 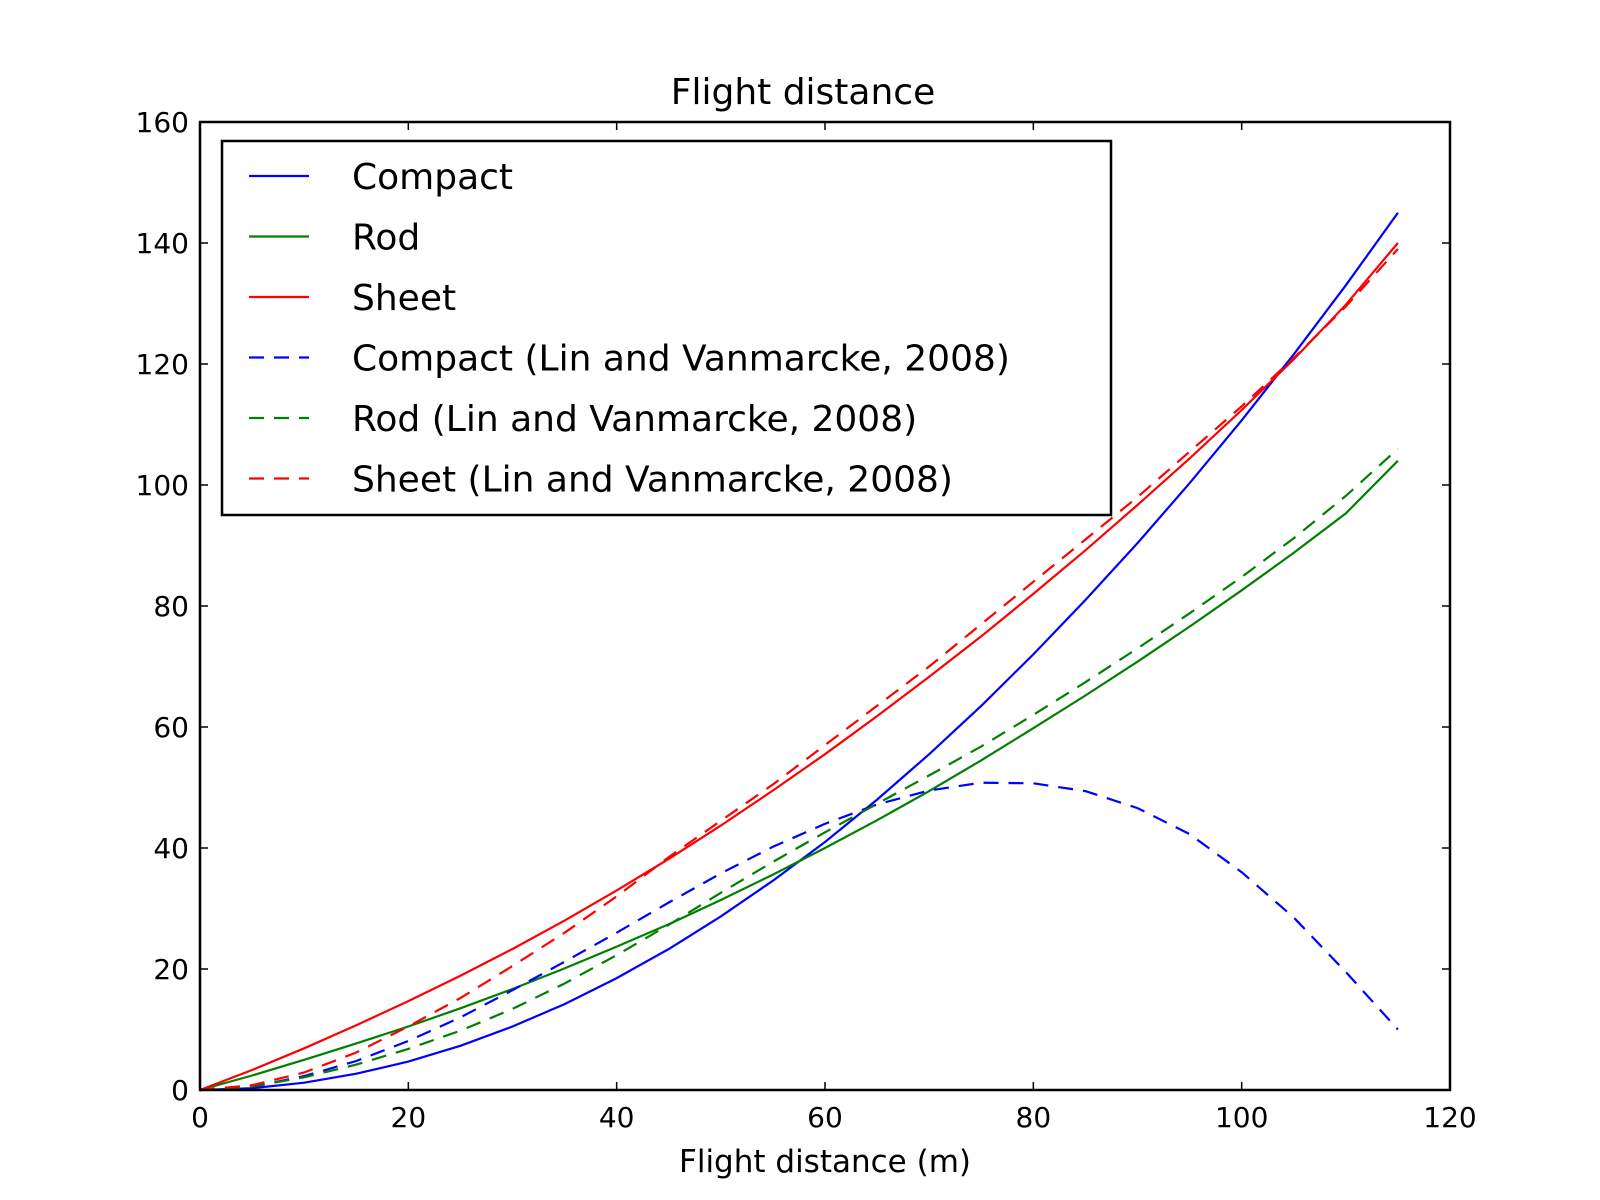 I want to click on legend-label-3: Compact (Lin and Vanmarcke, 2008), so click(x=681, y=359).